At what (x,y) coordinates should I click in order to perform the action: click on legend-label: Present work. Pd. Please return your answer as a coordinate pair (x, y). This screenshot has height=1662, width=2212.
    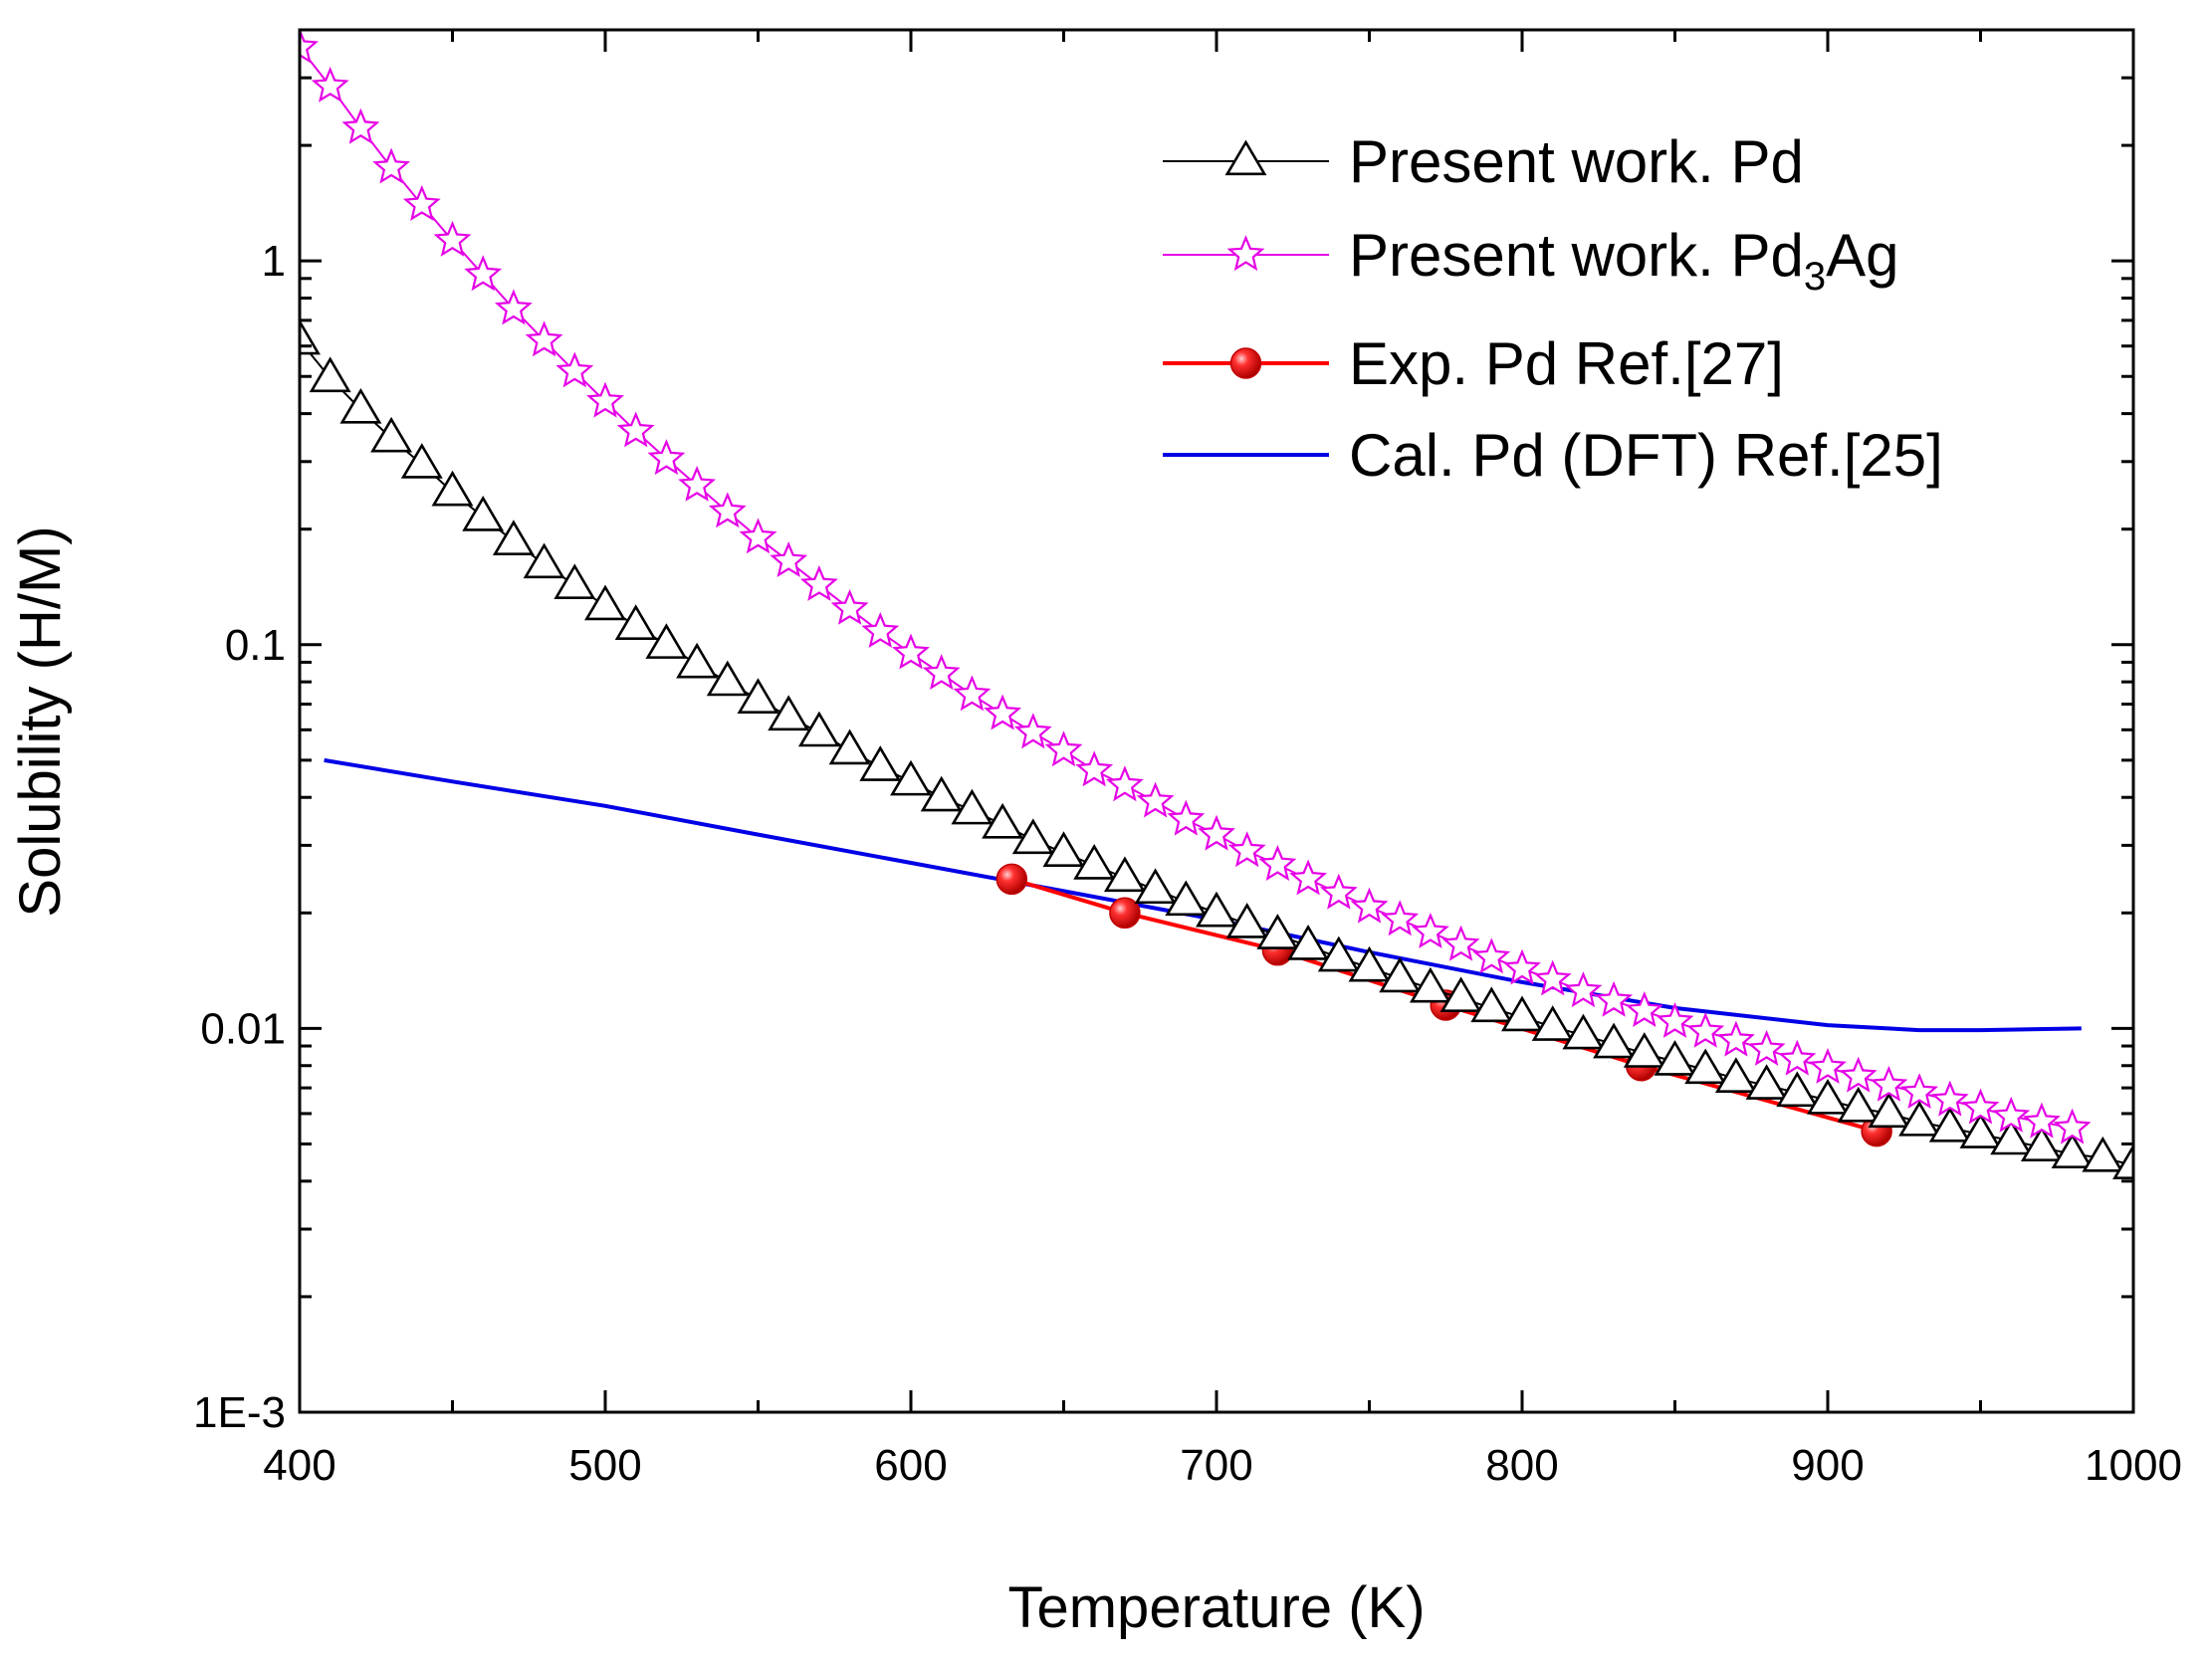
    Looking at the image, I should click on (1576, 161).